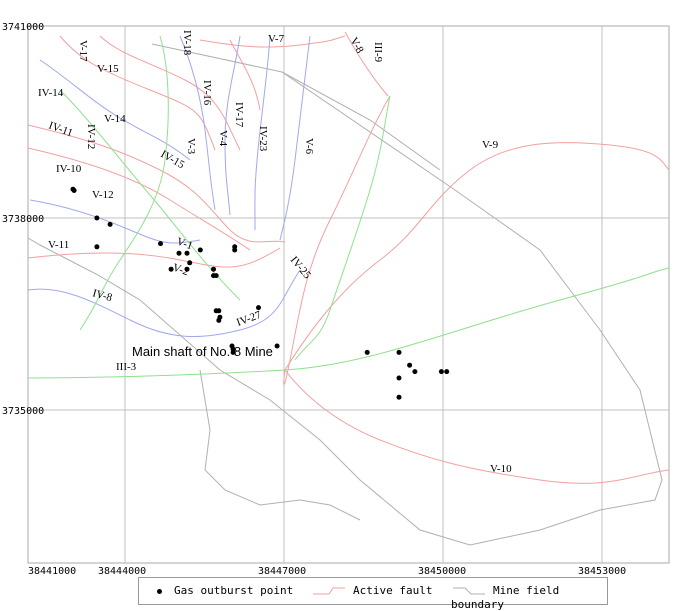 The height and width of the screenshot is (611, 699). I want to click on fault-label: V-11, so click(58, 245).